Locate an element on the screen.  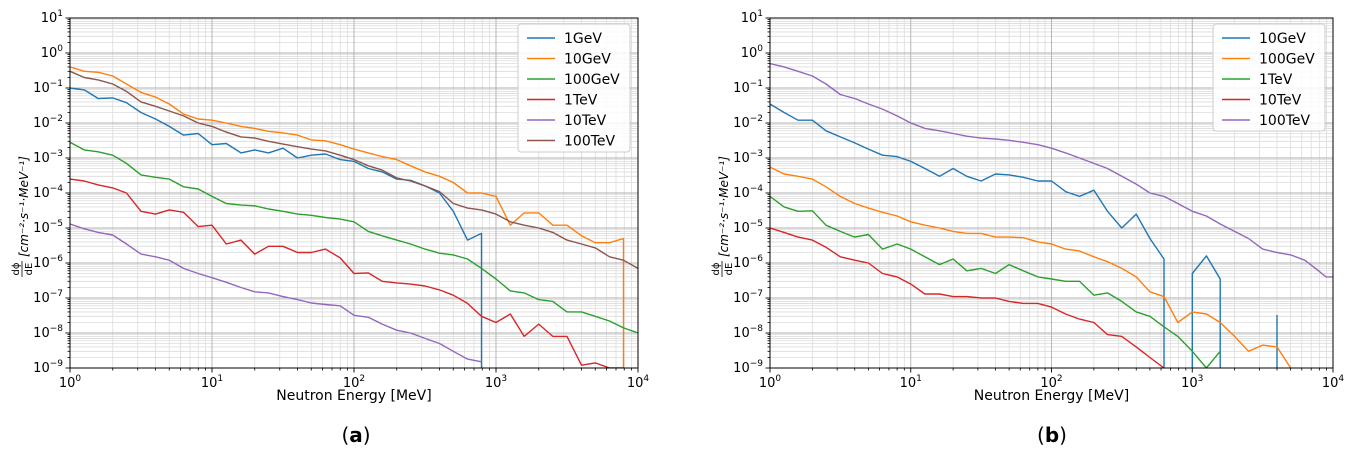
series-line-10gev-b is located at coordinates (1206, 311).